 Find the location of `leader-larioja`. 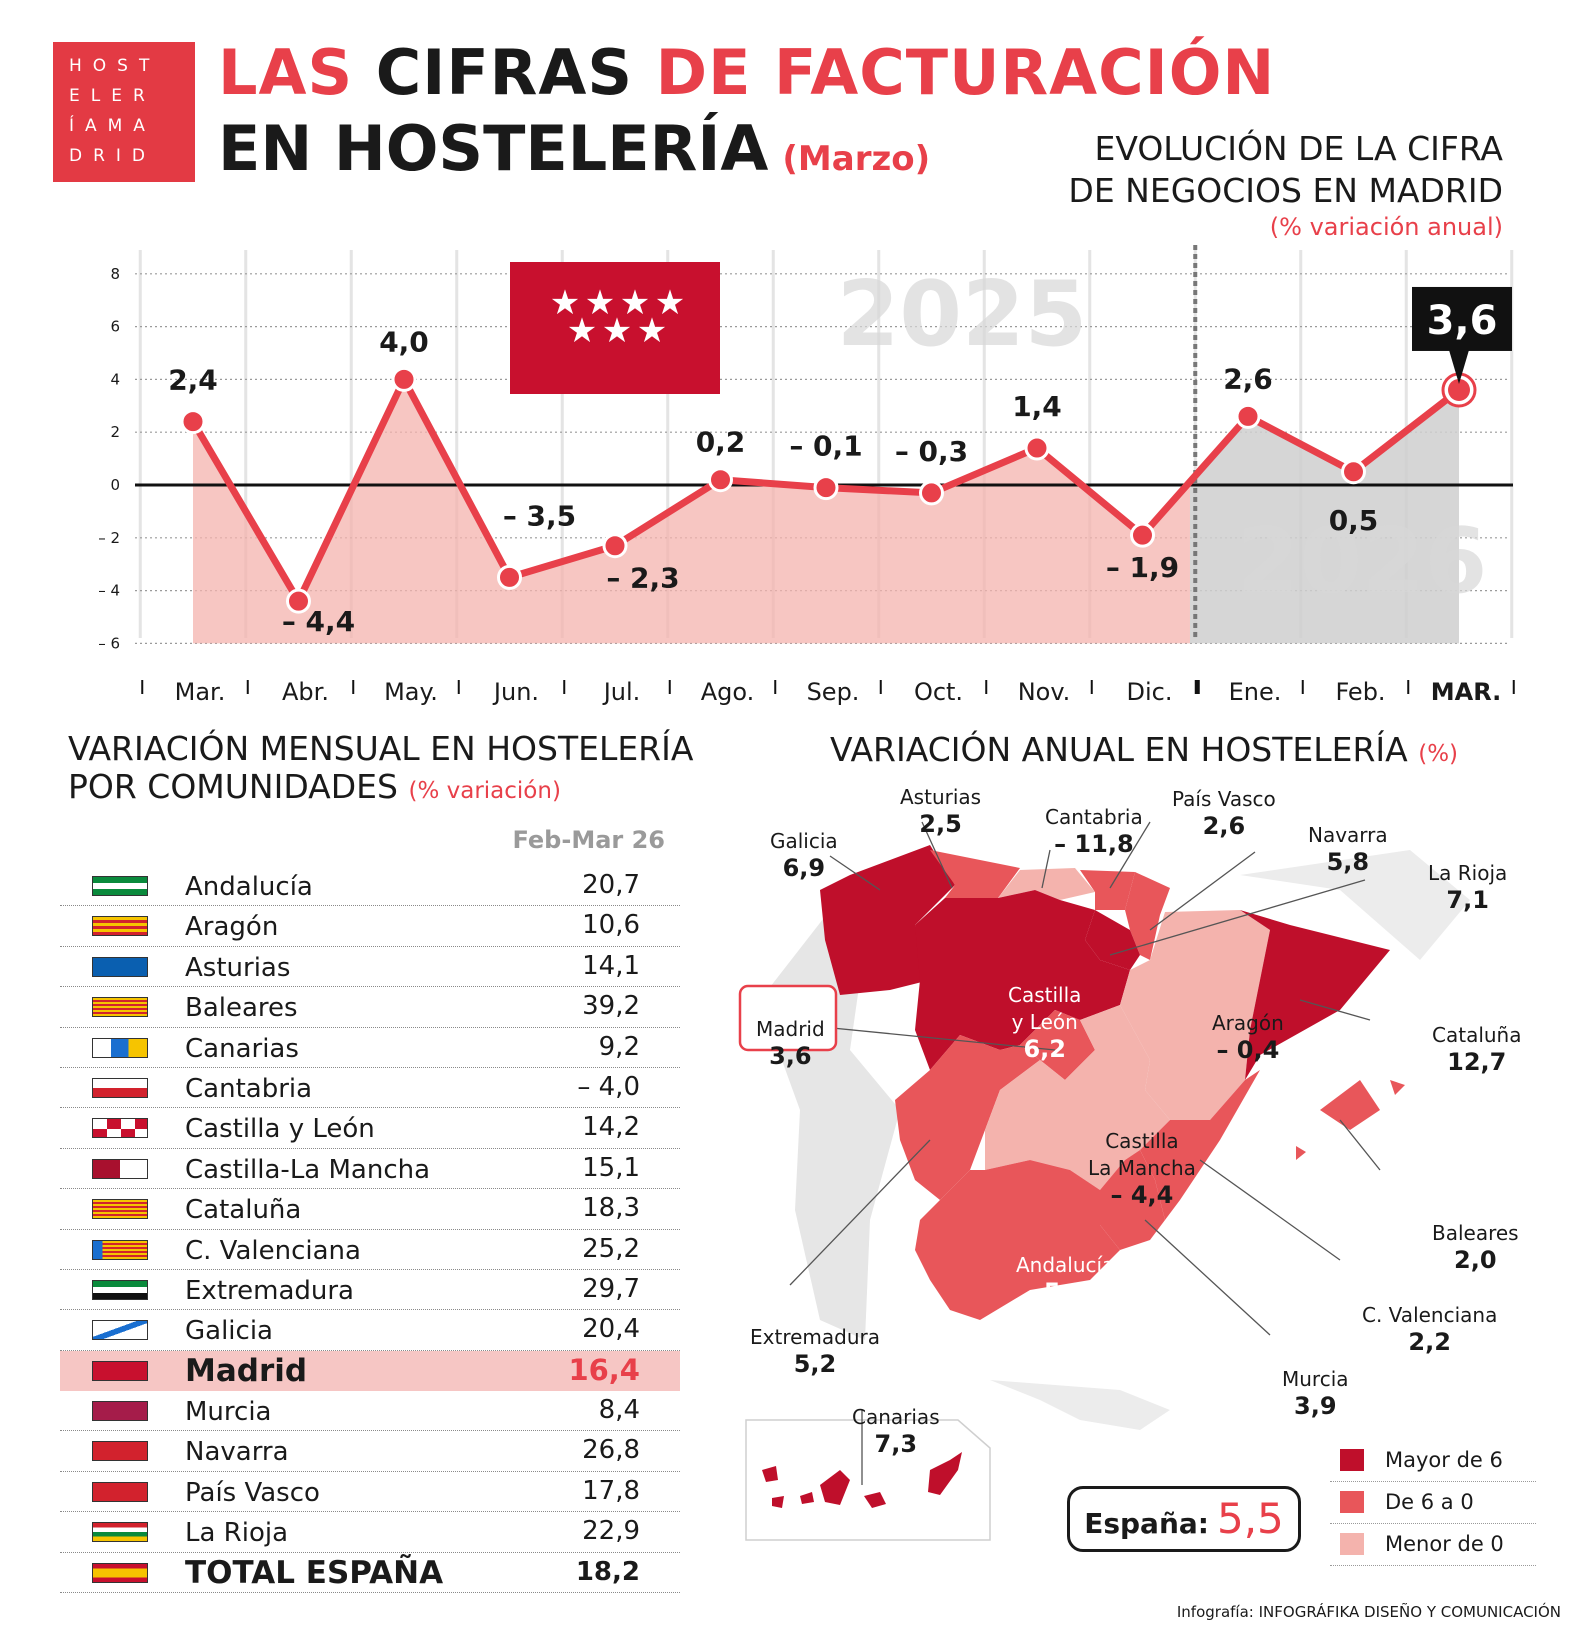

leader-larioja is located at coordinates (1237, 917).